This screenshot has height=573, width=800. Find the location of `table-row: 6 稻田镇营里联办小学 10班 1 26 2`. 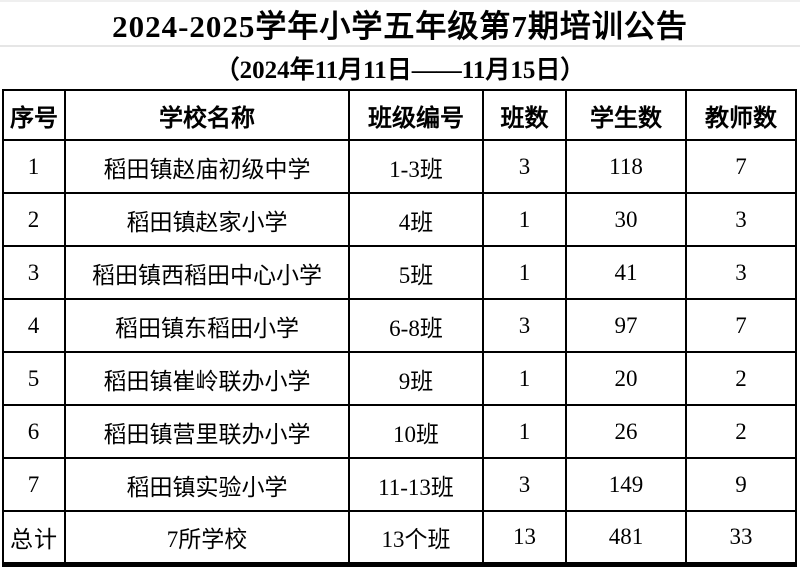

table-row: 6 稻田镇营里联办小学 10班 1 26 2 is located at coordinates (399, 431).